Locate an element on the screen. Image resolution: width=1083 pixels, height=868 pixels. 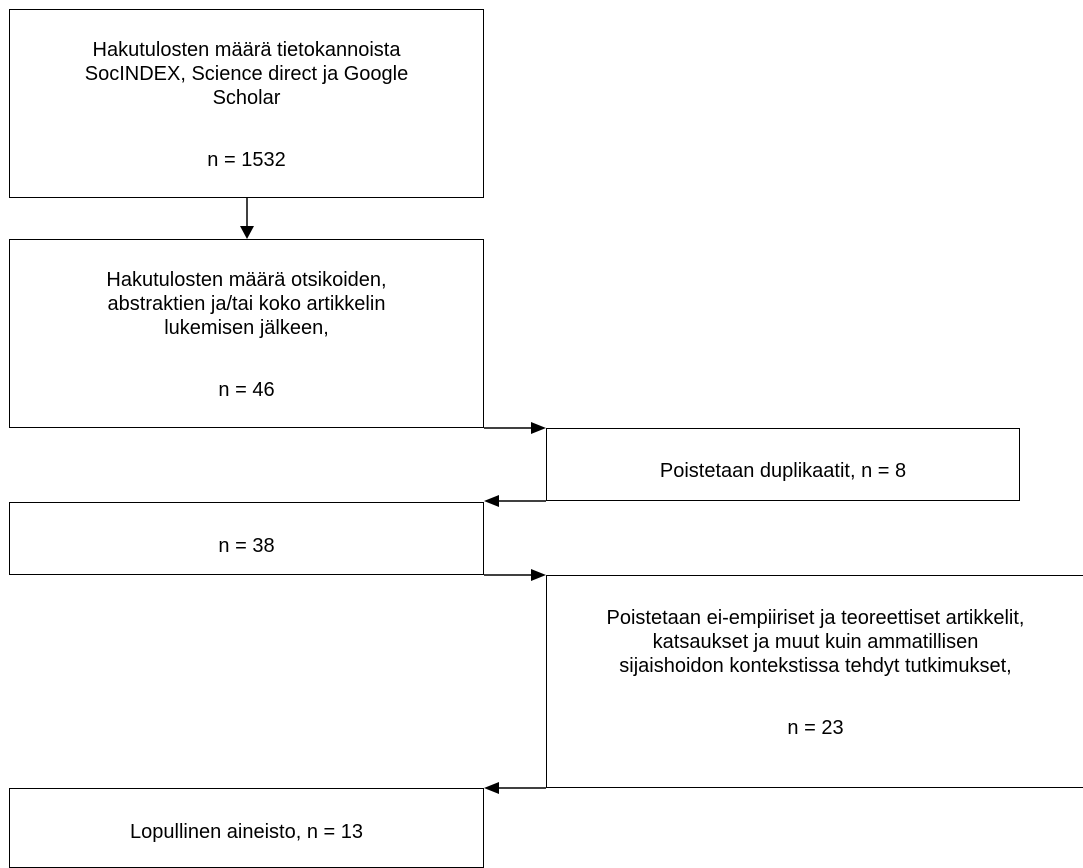
arrow-right-1-head is located at coordinates (538, 428).